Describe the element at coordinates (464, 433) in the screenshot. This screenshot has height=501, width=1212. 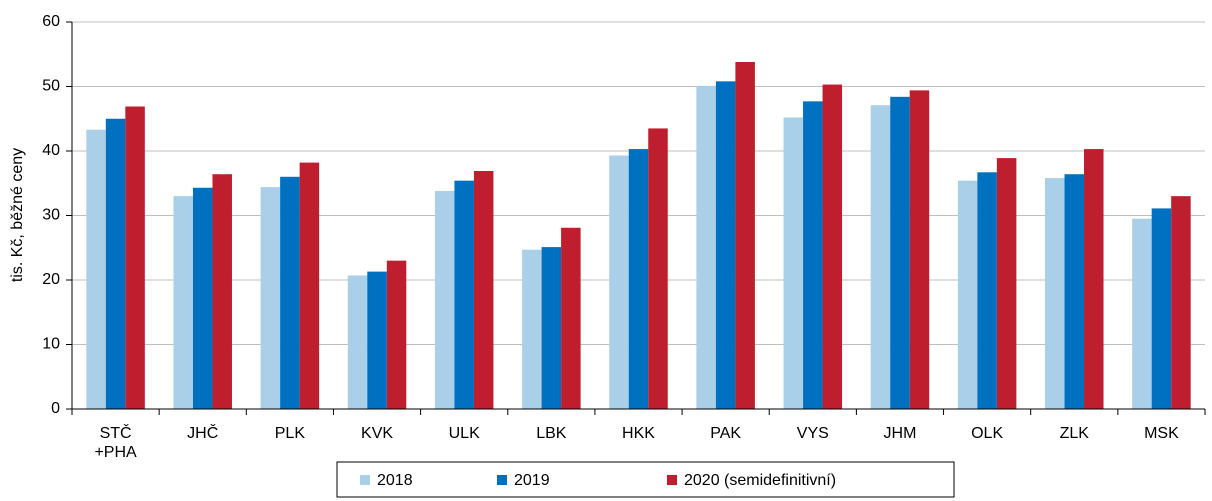
I see `x-tick-label: ULK` at that location.